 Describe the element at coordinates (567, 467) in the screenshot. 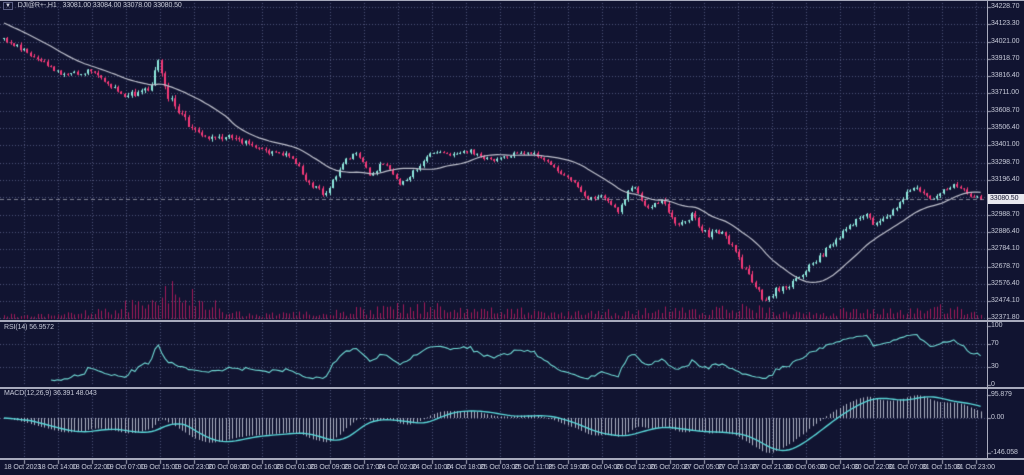

I see `time-axis-label: 25 Oct 19:00` at that location.